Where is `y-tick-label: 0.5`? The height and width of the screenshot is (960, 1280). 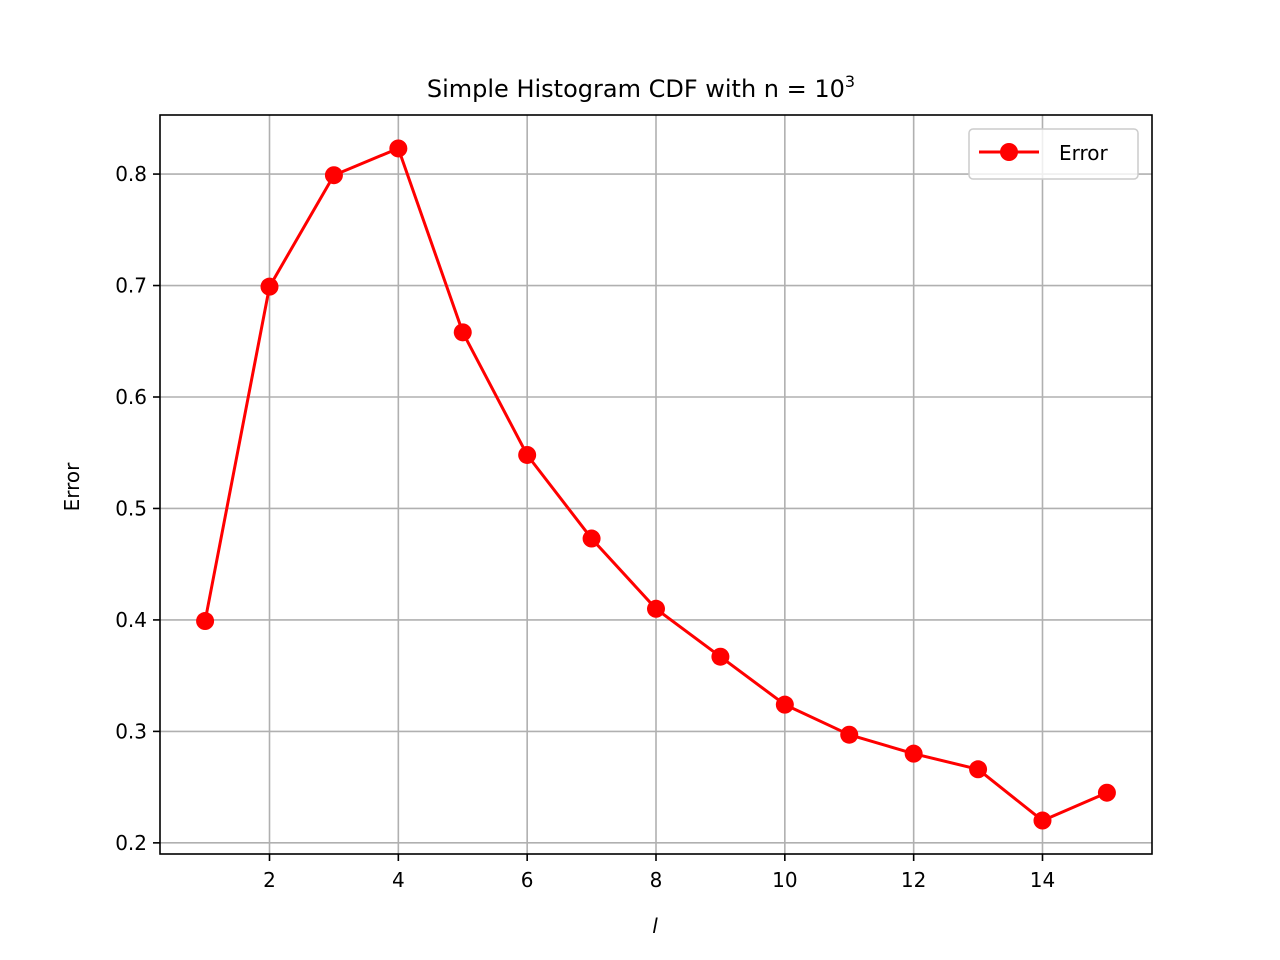
y-tick-label: 0.5 is located at coordinates (131, 508).